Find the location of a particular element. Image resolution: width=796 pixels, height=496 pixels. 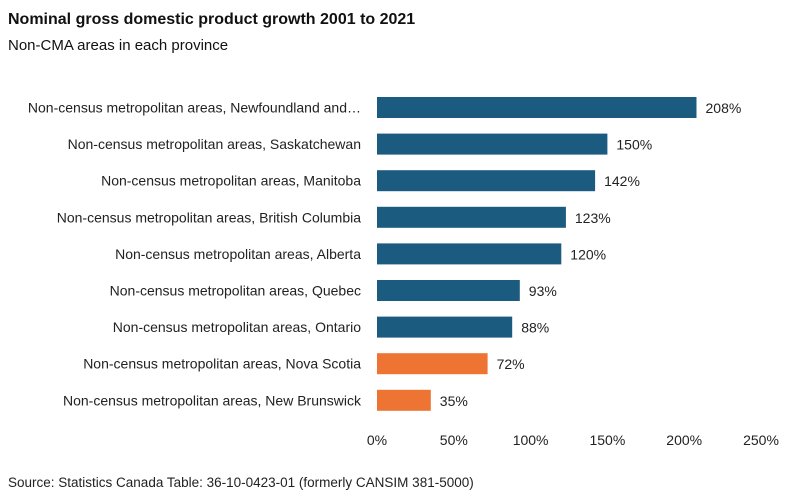

value-label: 88% is located at coordinates (535, 328).